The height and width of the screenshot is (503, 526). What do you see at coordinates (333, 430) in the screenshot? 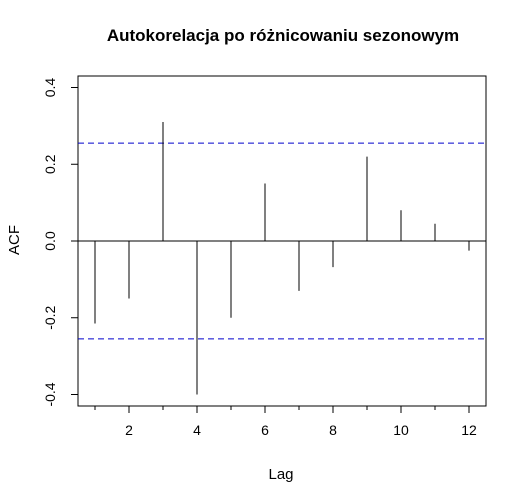
I see `x-tick-label-8: 8` at bounding box center [333, 430].